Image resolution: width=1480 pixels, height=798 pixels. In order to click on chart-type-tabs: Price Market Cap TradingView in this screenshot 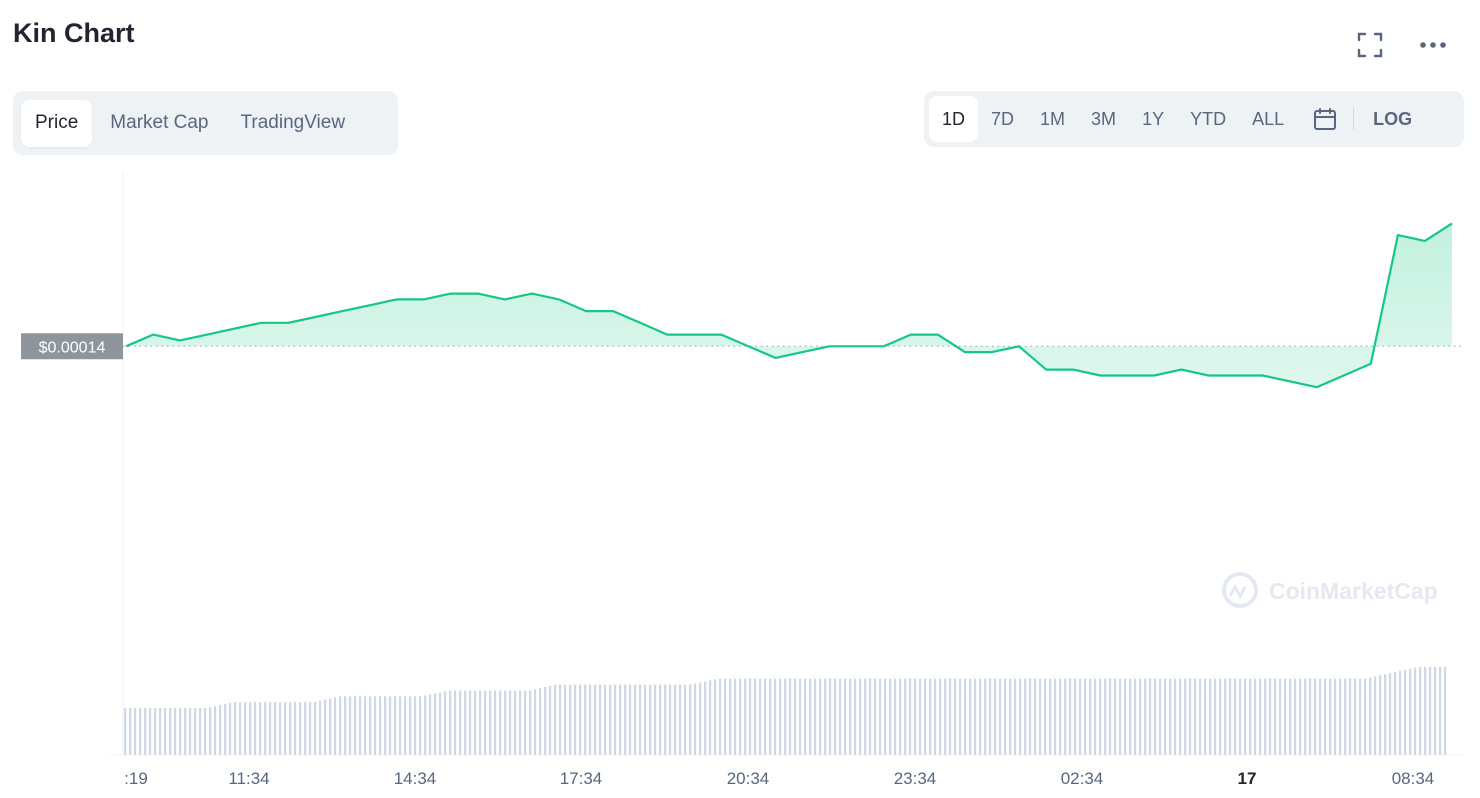, I will do `click(205, 123)`.